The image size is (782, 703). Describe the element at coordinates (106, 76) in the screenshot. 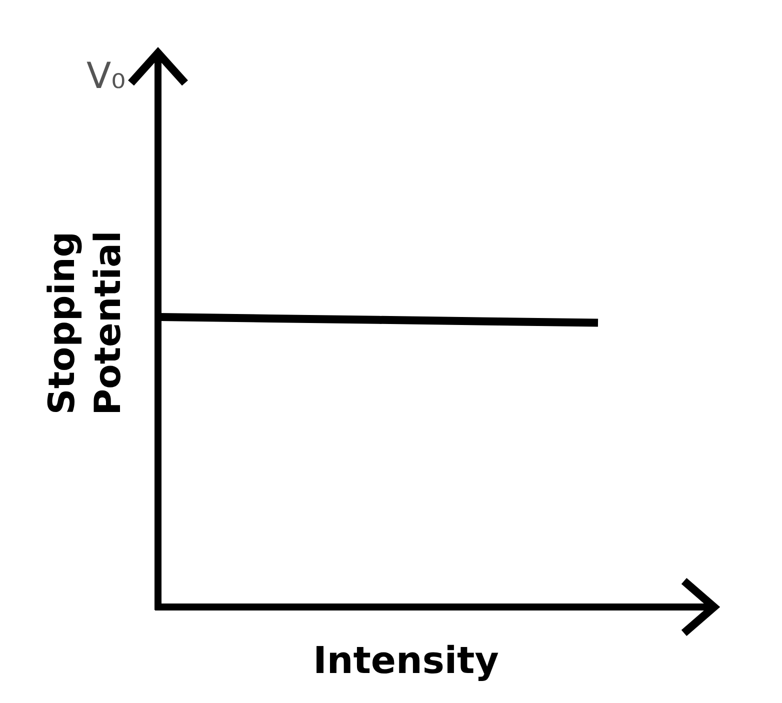

I see `text: V₀` at that location.